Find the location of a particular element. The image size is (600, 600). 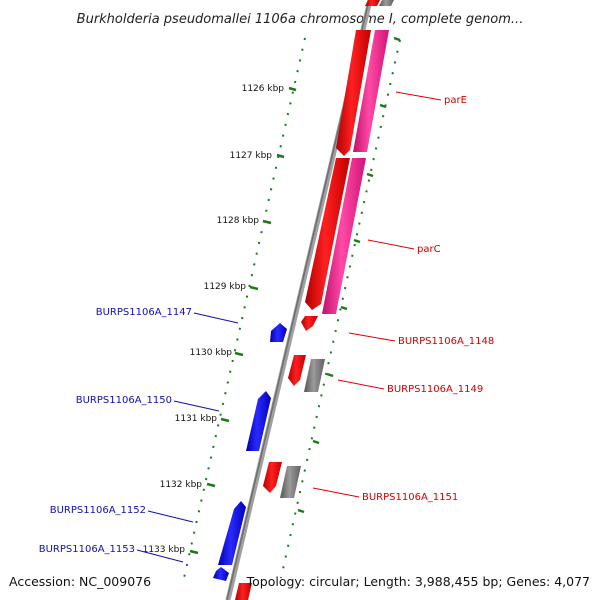

gene-label-1150: BURPS1106A_1150 is located at coordinates (124, 400).